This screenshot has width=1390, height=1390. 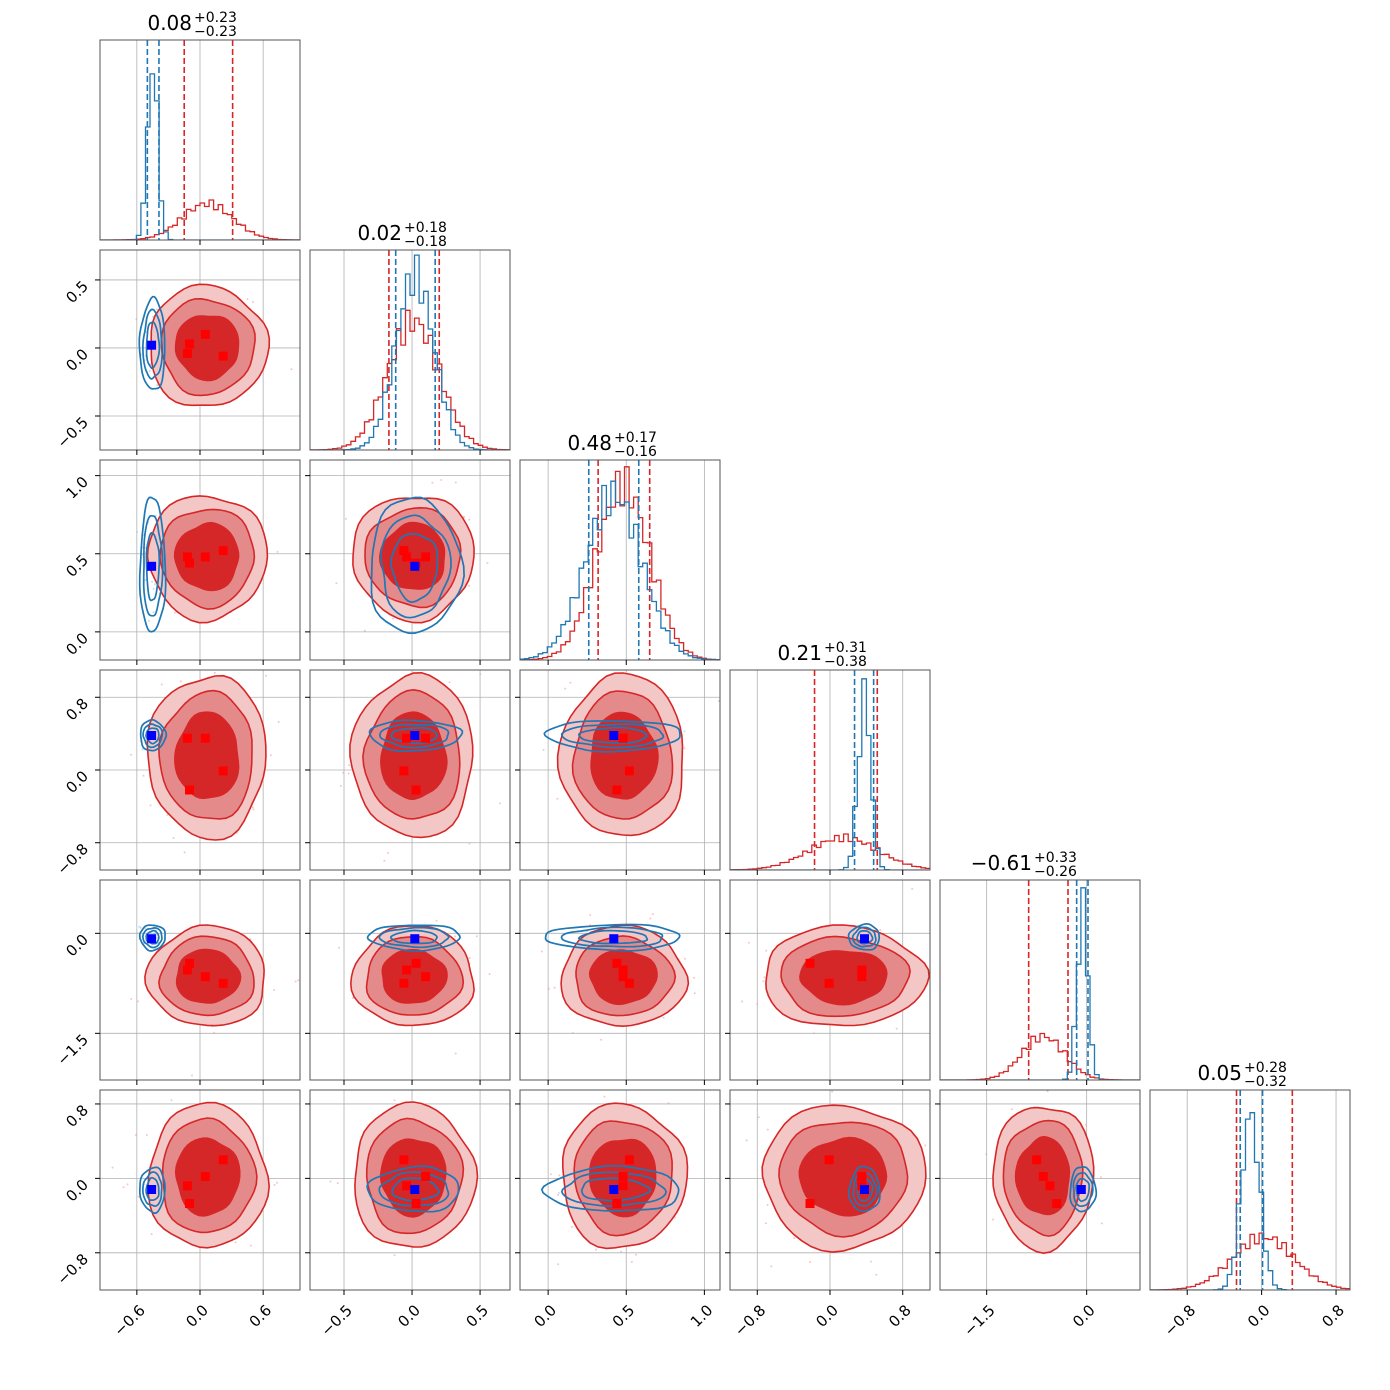 What do you see at coordinates (73, 1269) in the screenshot?
I see `y-tick-label: −0.8` at bounding box center [73, 1269].